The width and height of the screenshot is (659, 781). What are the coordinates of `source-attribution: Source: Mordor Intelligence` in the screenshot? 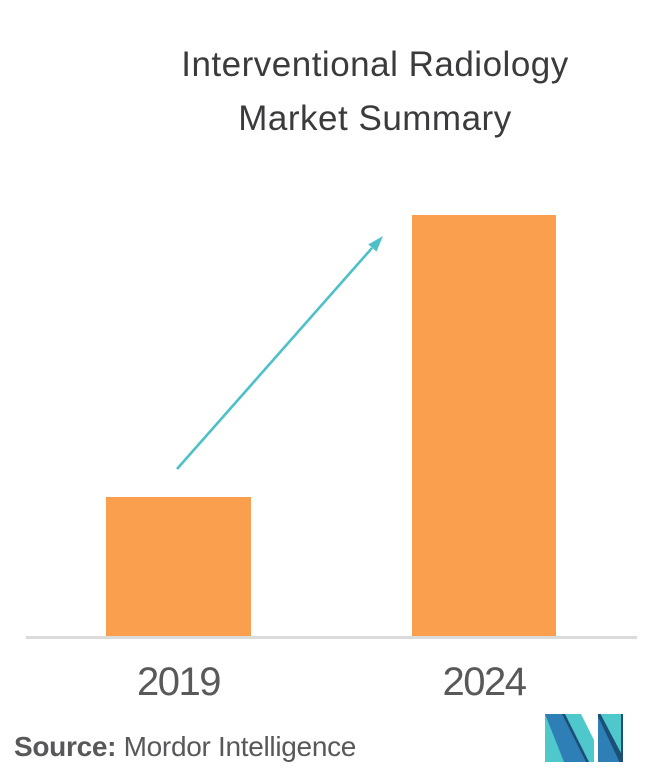 It's located at (185, 747).